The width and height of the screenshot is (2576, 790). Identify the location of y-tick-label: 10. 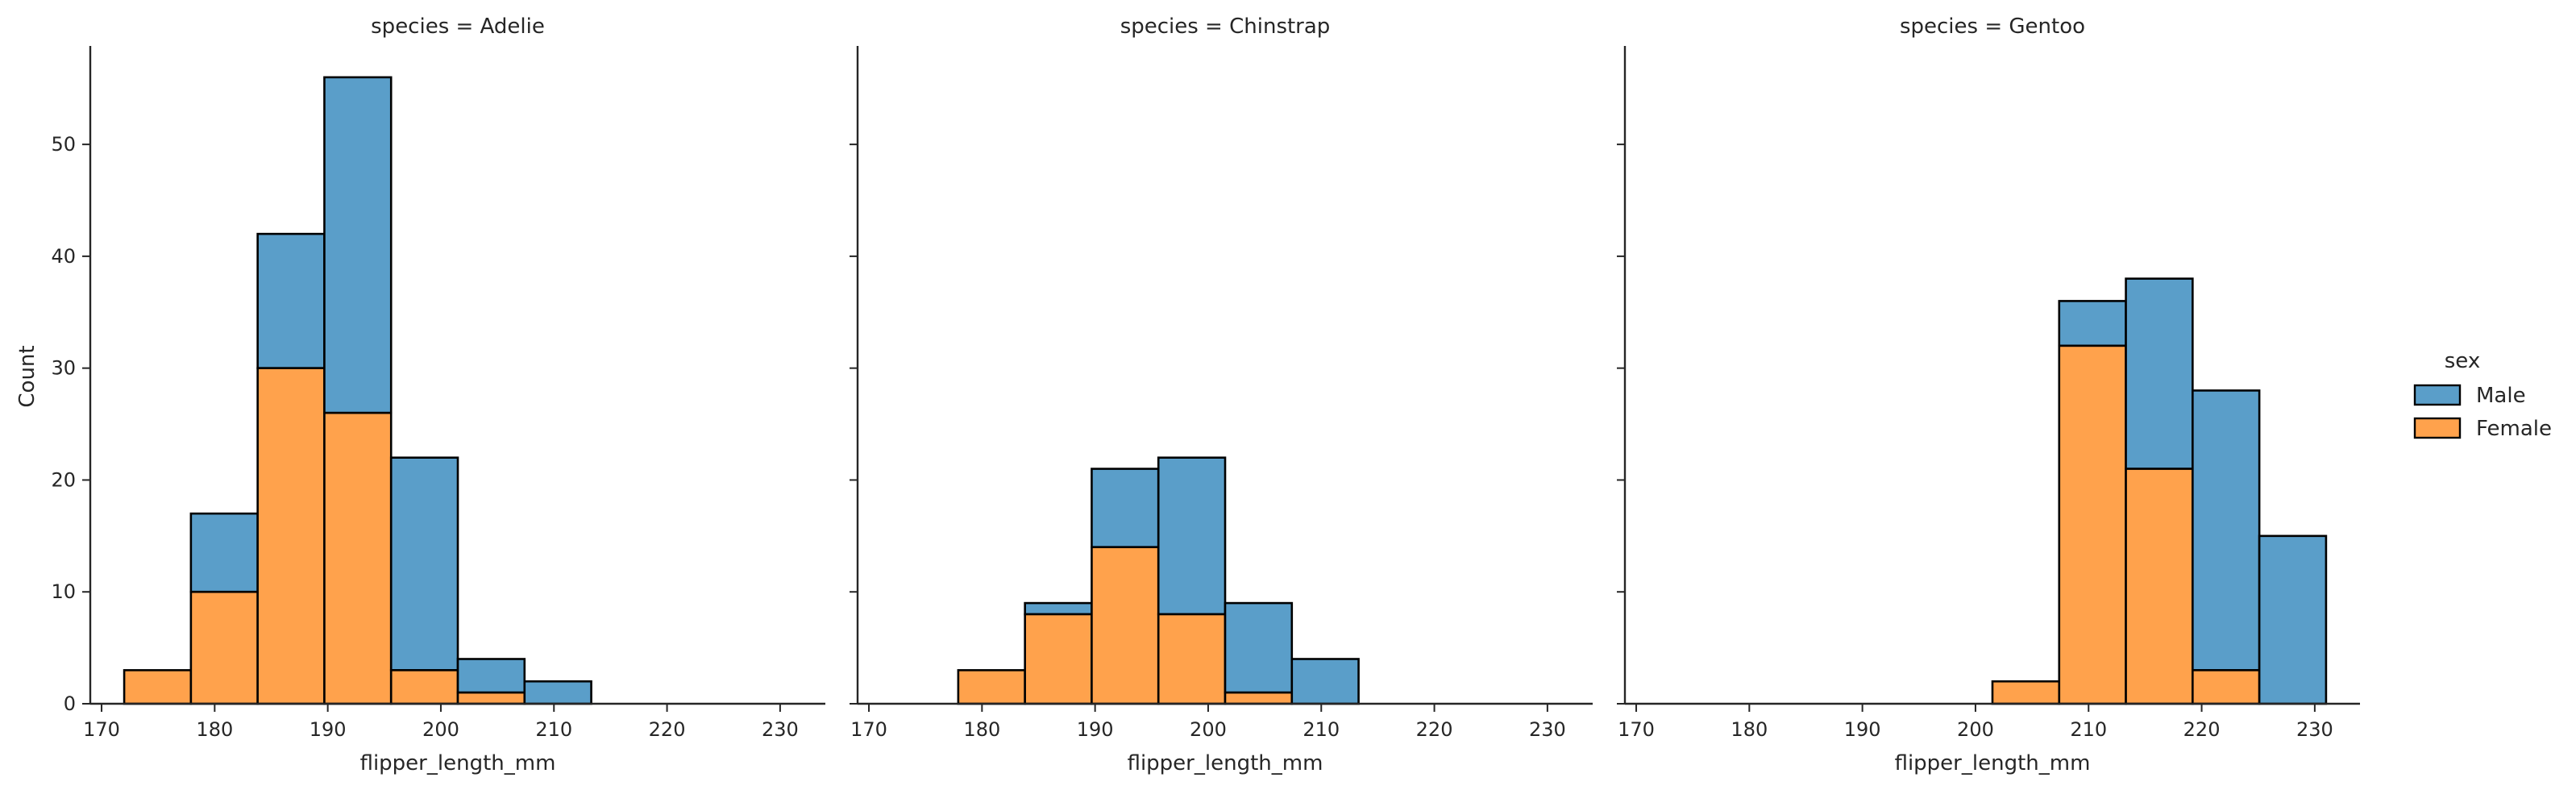
(63, 591).